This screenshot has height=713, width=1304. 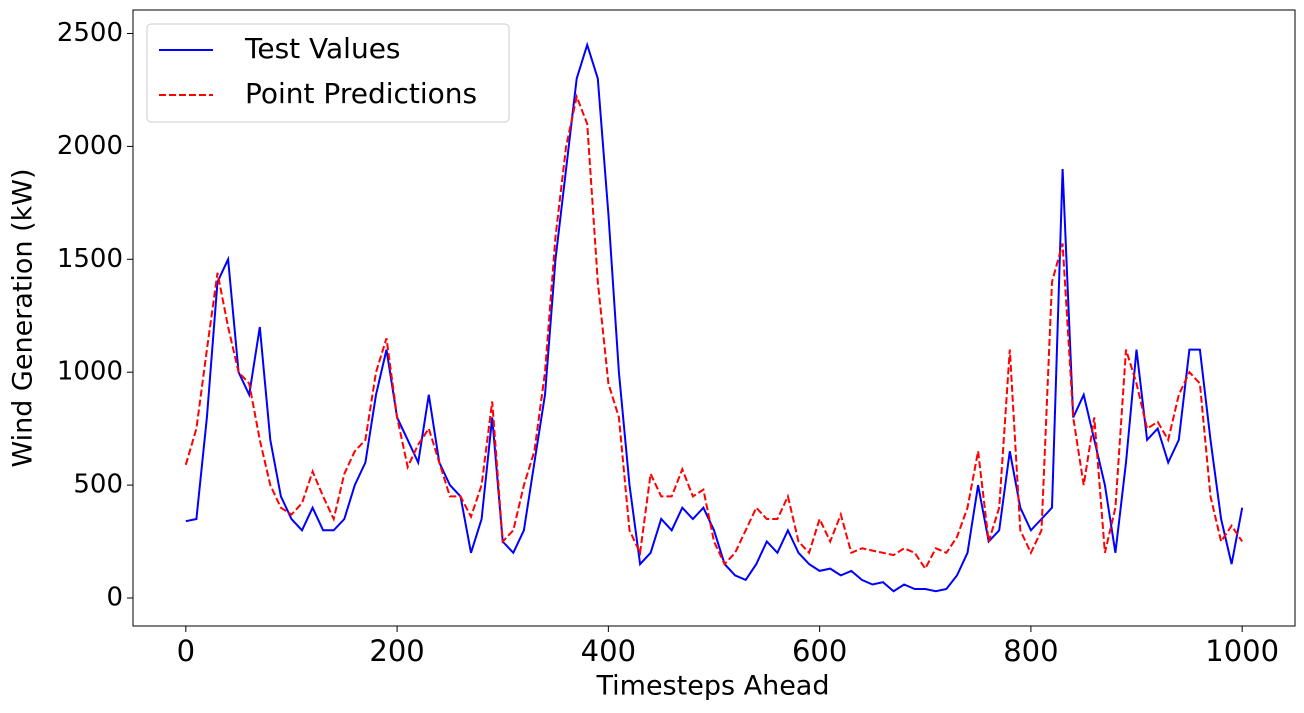 What do you see at coordinates (396, 651) in the screenshot?
I see `x-tick-label: 200` at bounding box center [396, 651].